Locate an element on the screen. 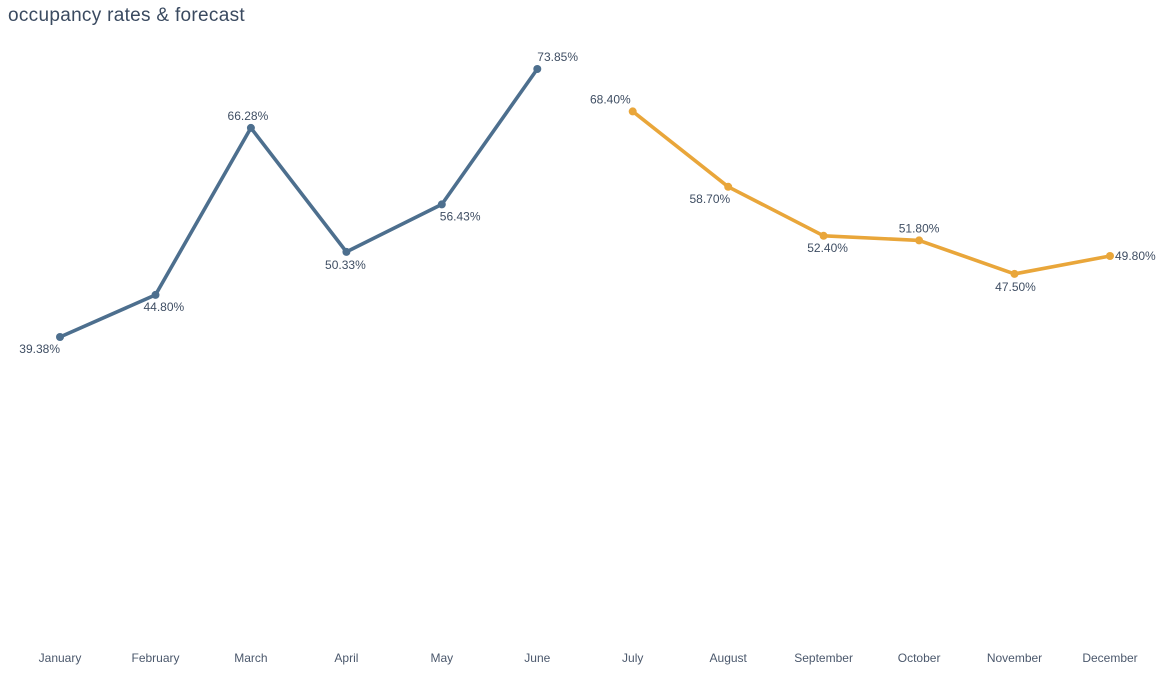 This screenshot has width=1165, height=674. data-point-forecast-july is located at coordinates (632, 111).